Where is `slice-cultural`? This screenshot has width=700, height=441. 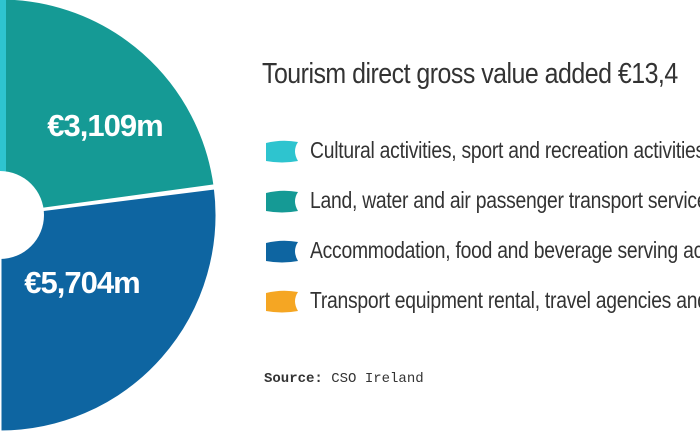
slice-cultural is located at coordinates (3, 86).